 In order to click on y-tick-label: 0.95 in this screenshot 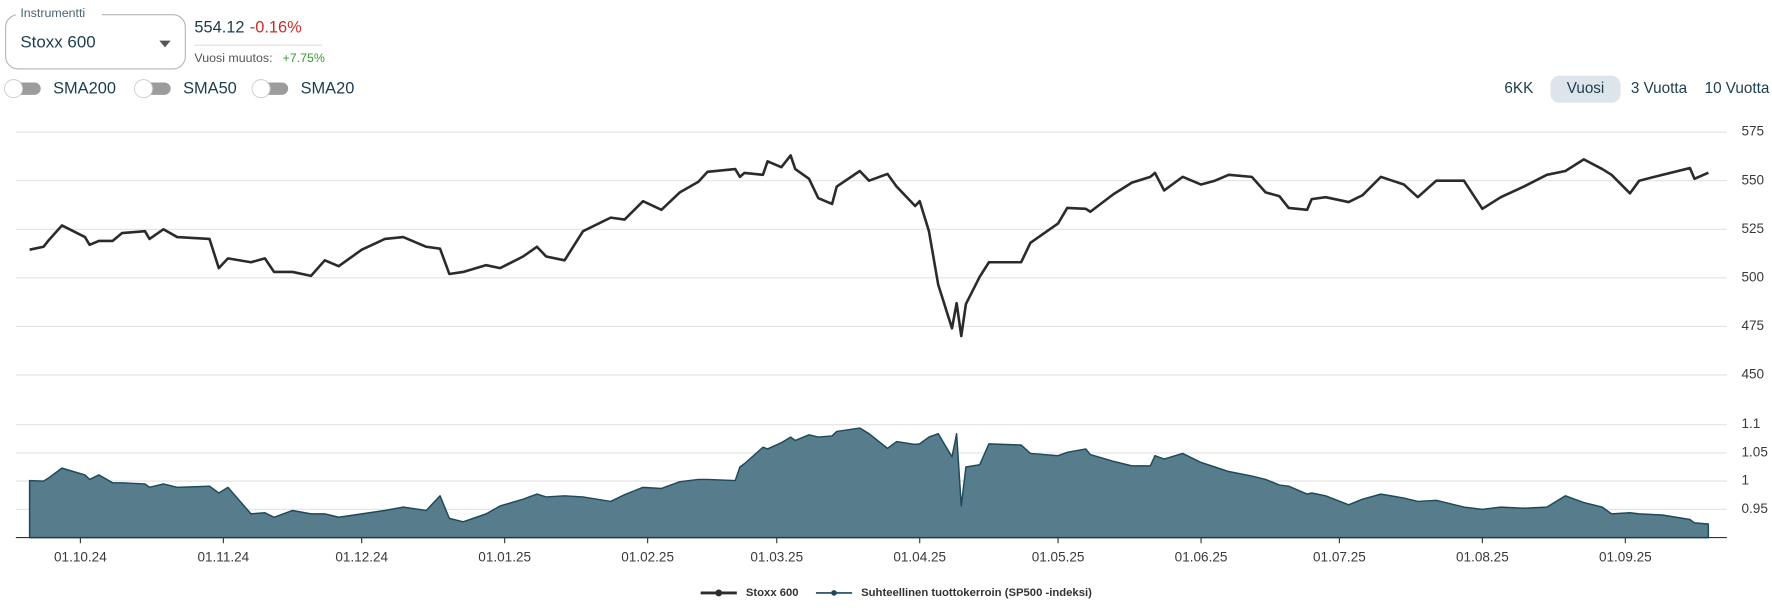, I will do `click(1754, 508)`.